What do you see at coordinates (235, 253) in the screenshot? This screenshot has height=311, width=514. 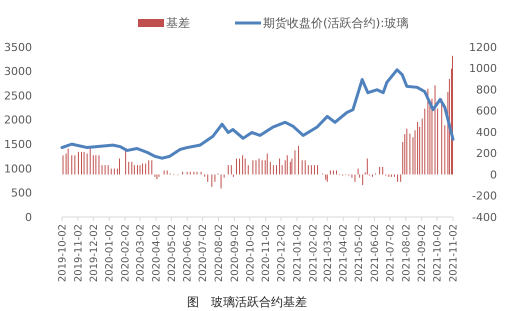 I see `x-tick-label: 2020-09-02` at bounding box center [235, 253].